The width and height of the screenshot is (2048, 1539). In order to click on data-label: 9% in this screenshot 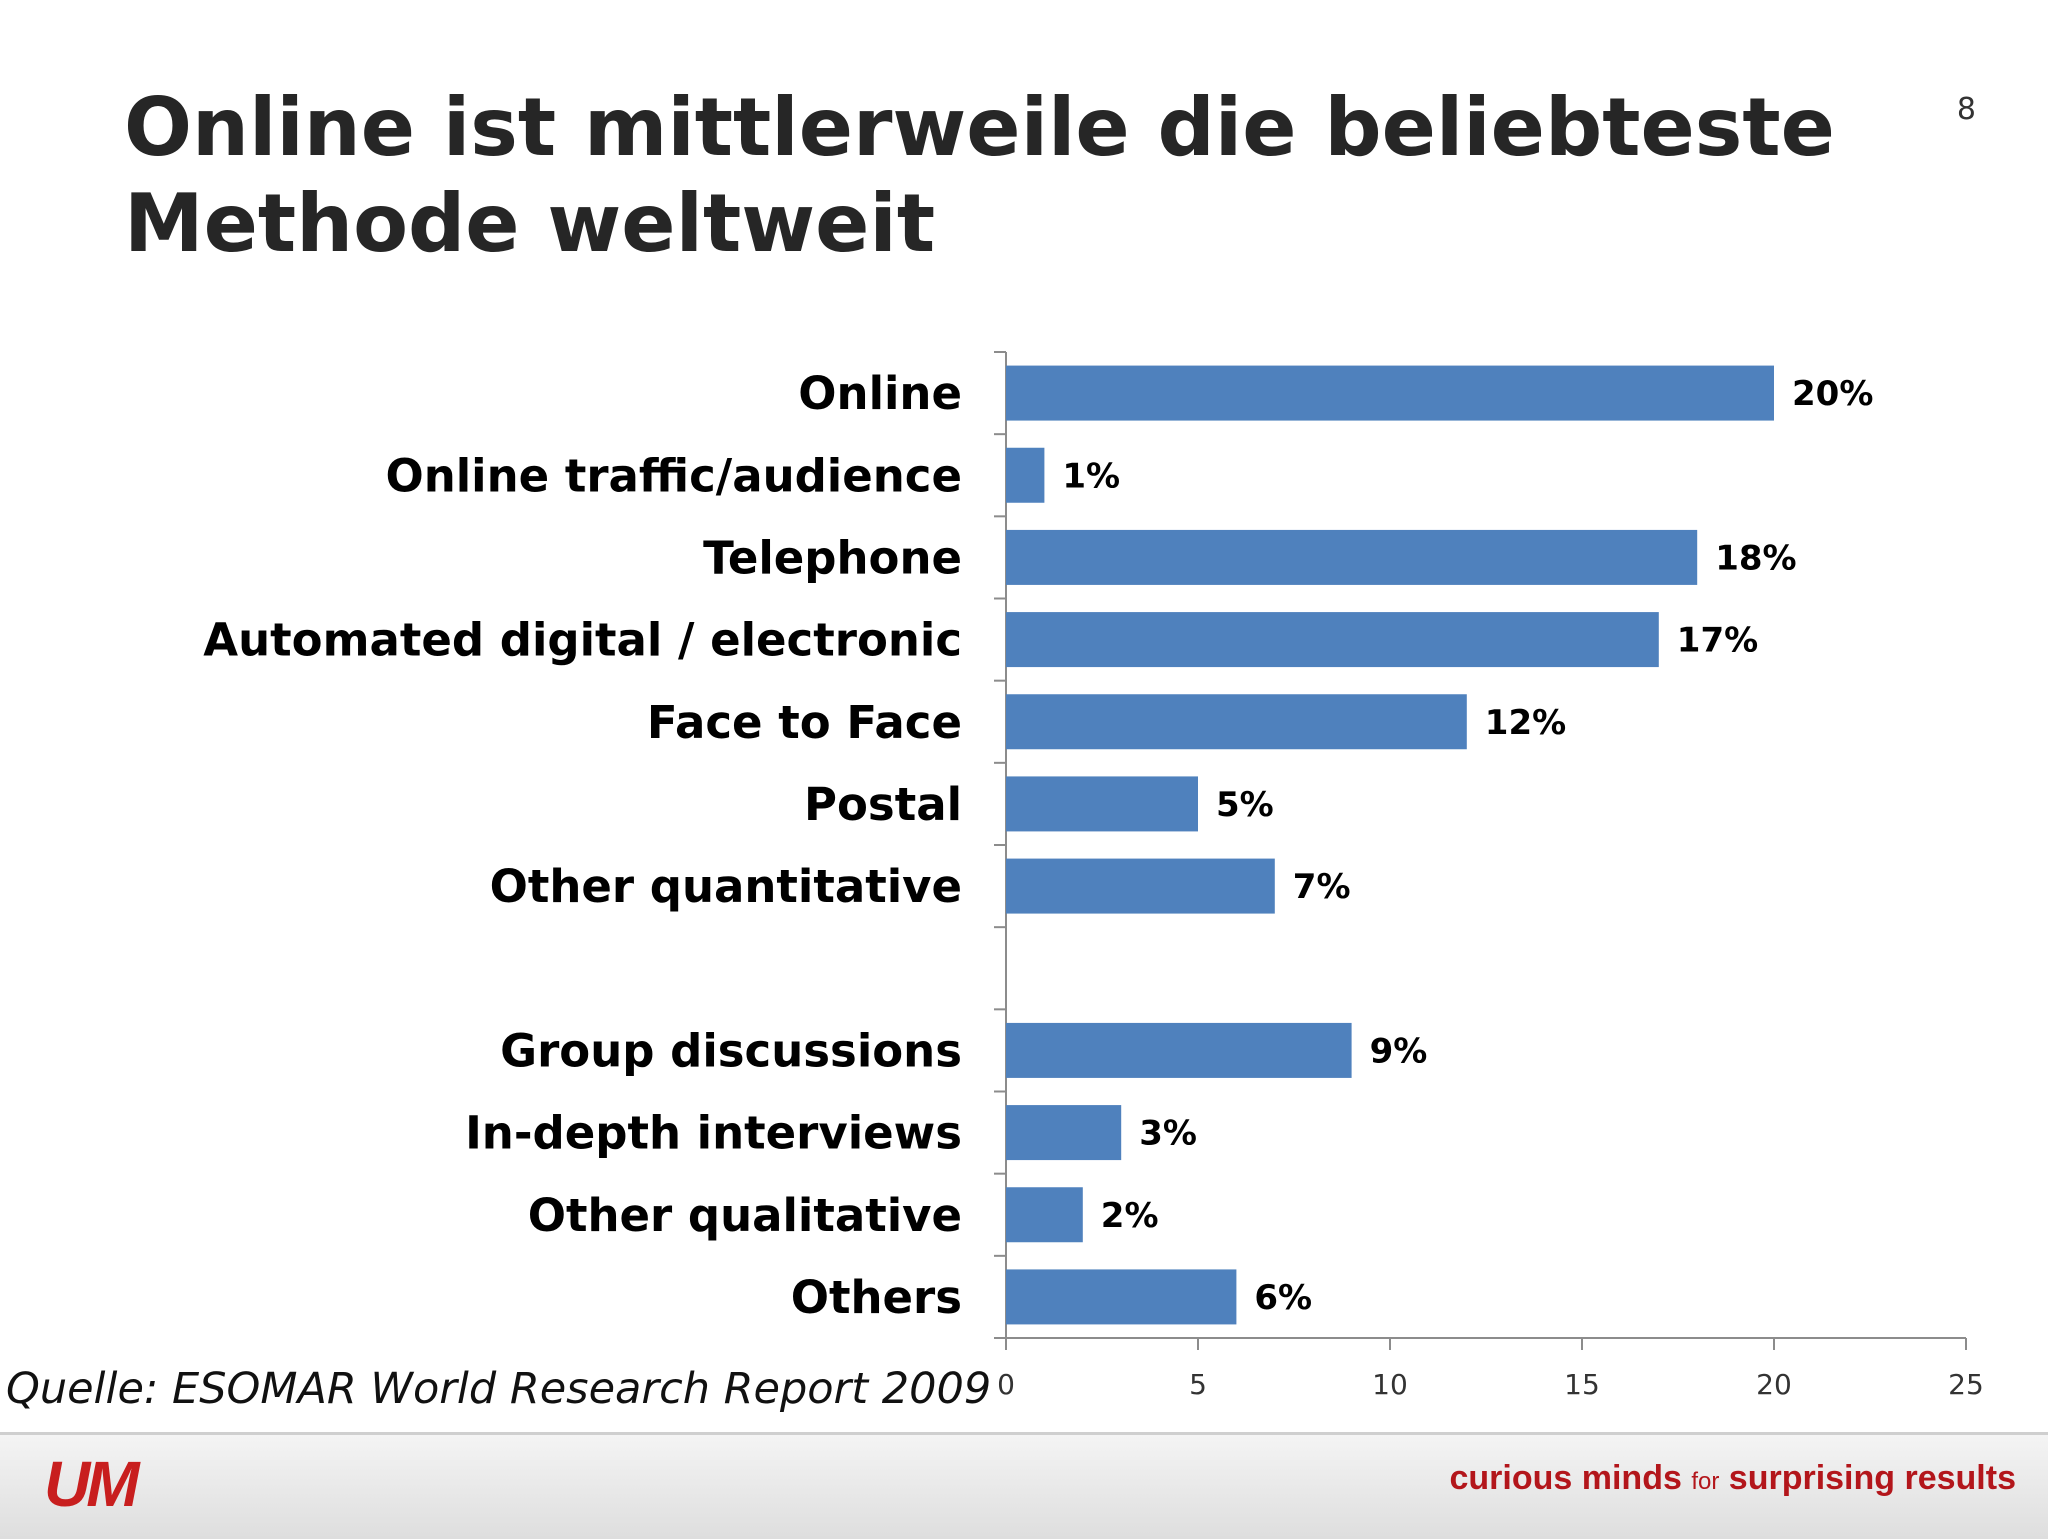, I will do `click(1399, 1051)`.